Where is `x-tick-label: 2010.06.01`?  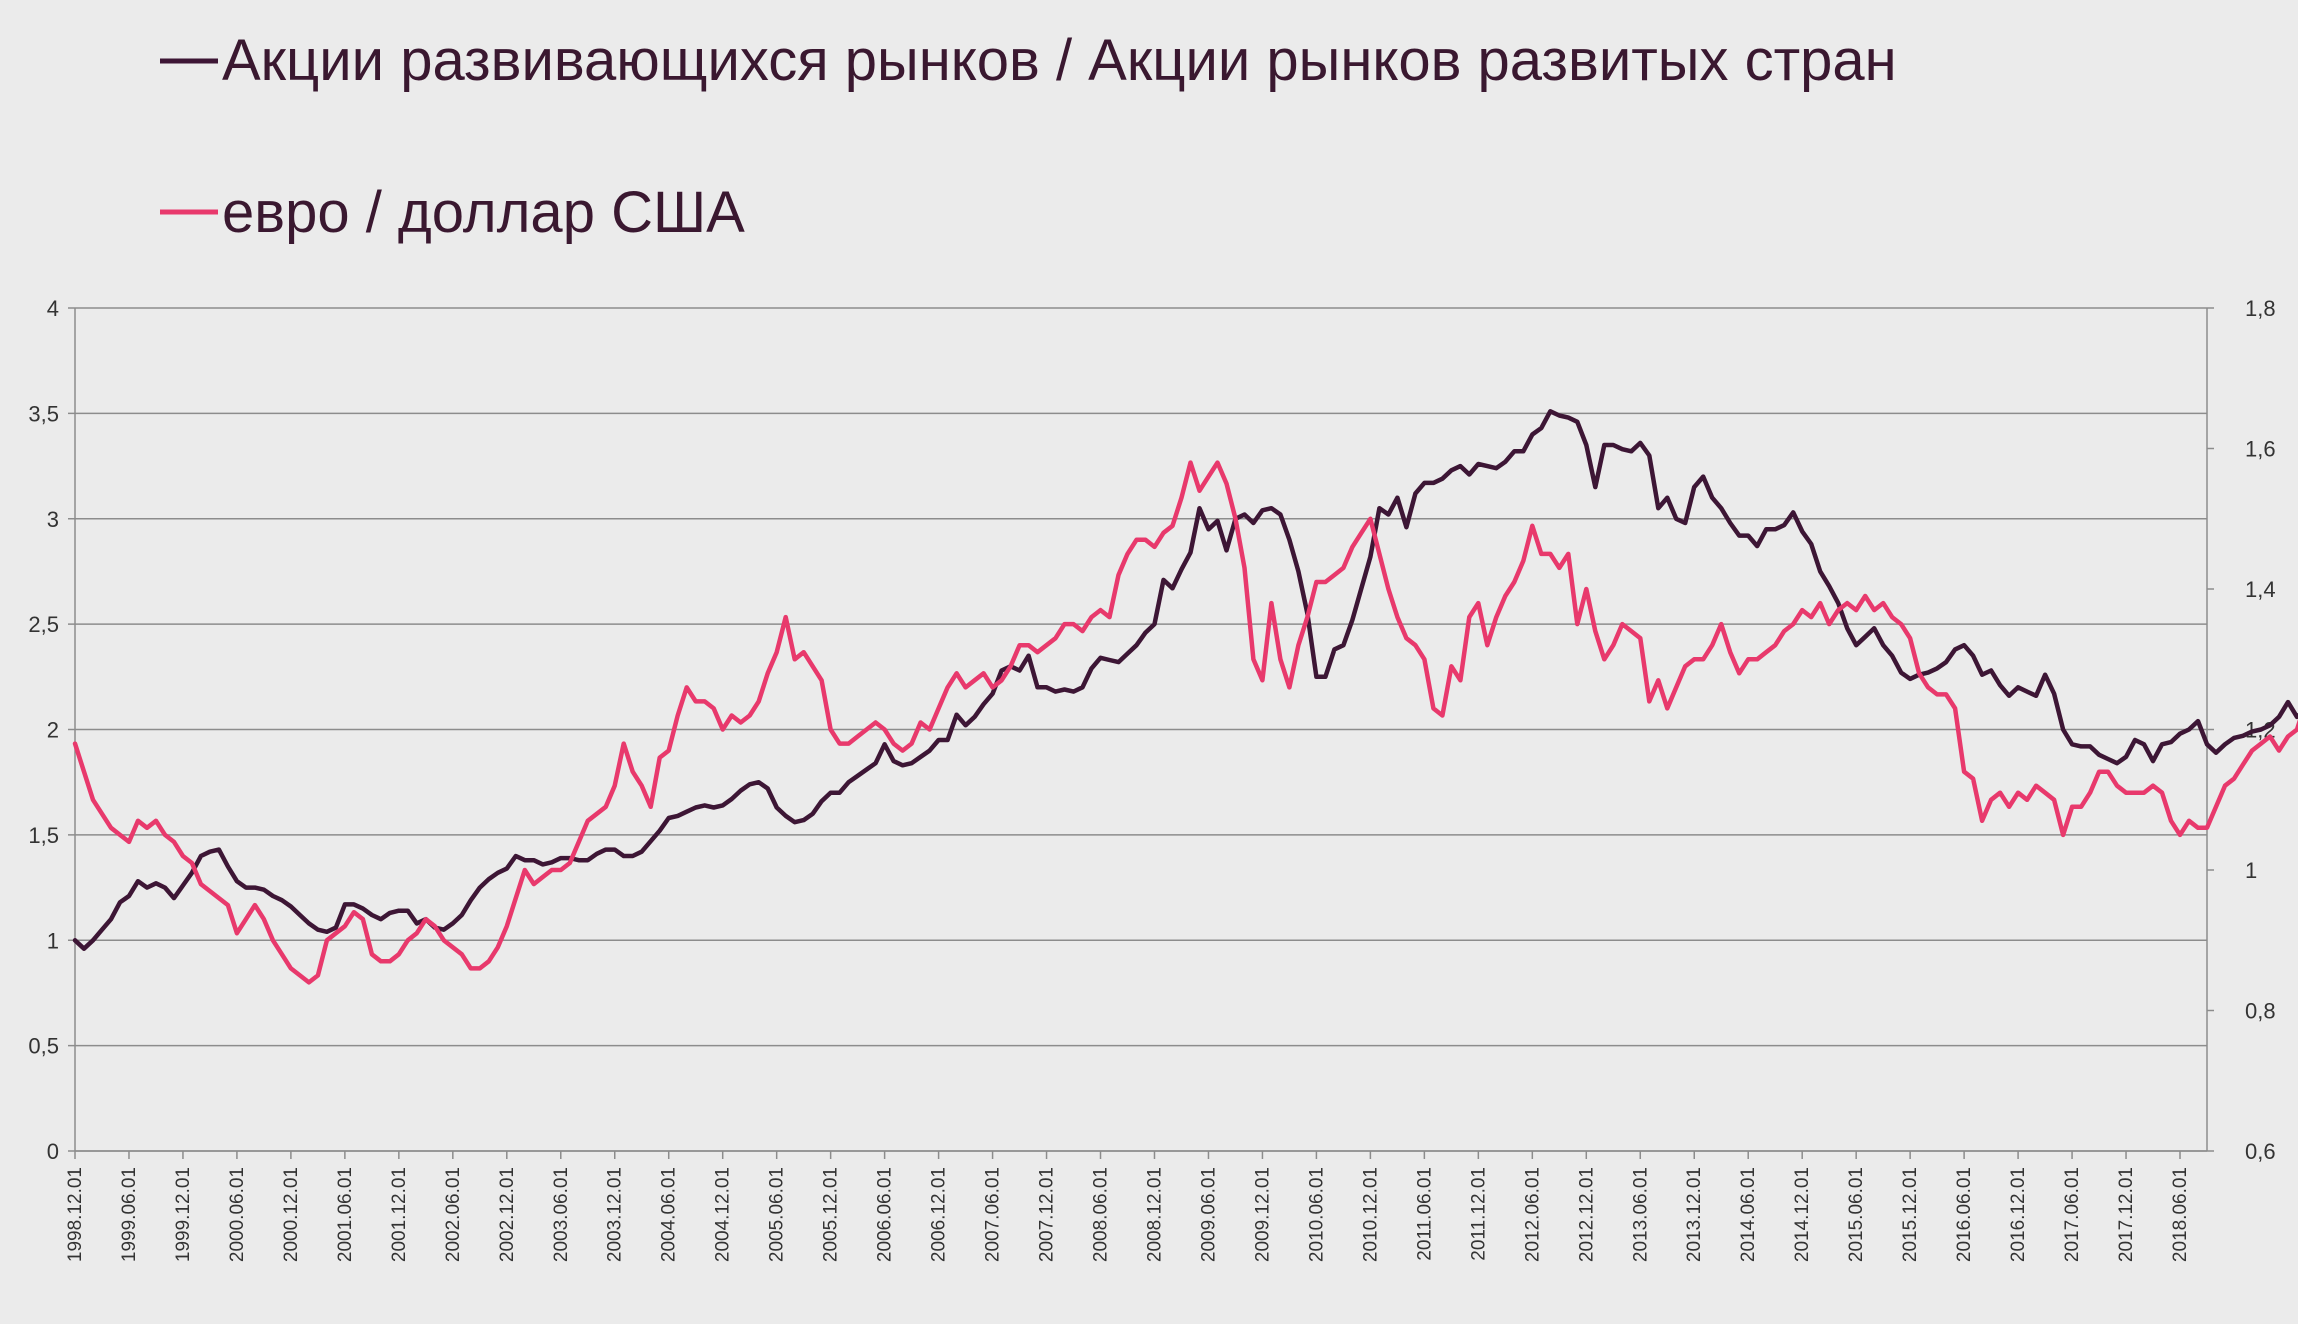
x-tick-label: 2010.06.01 is located at coordinates (1316, 1214).